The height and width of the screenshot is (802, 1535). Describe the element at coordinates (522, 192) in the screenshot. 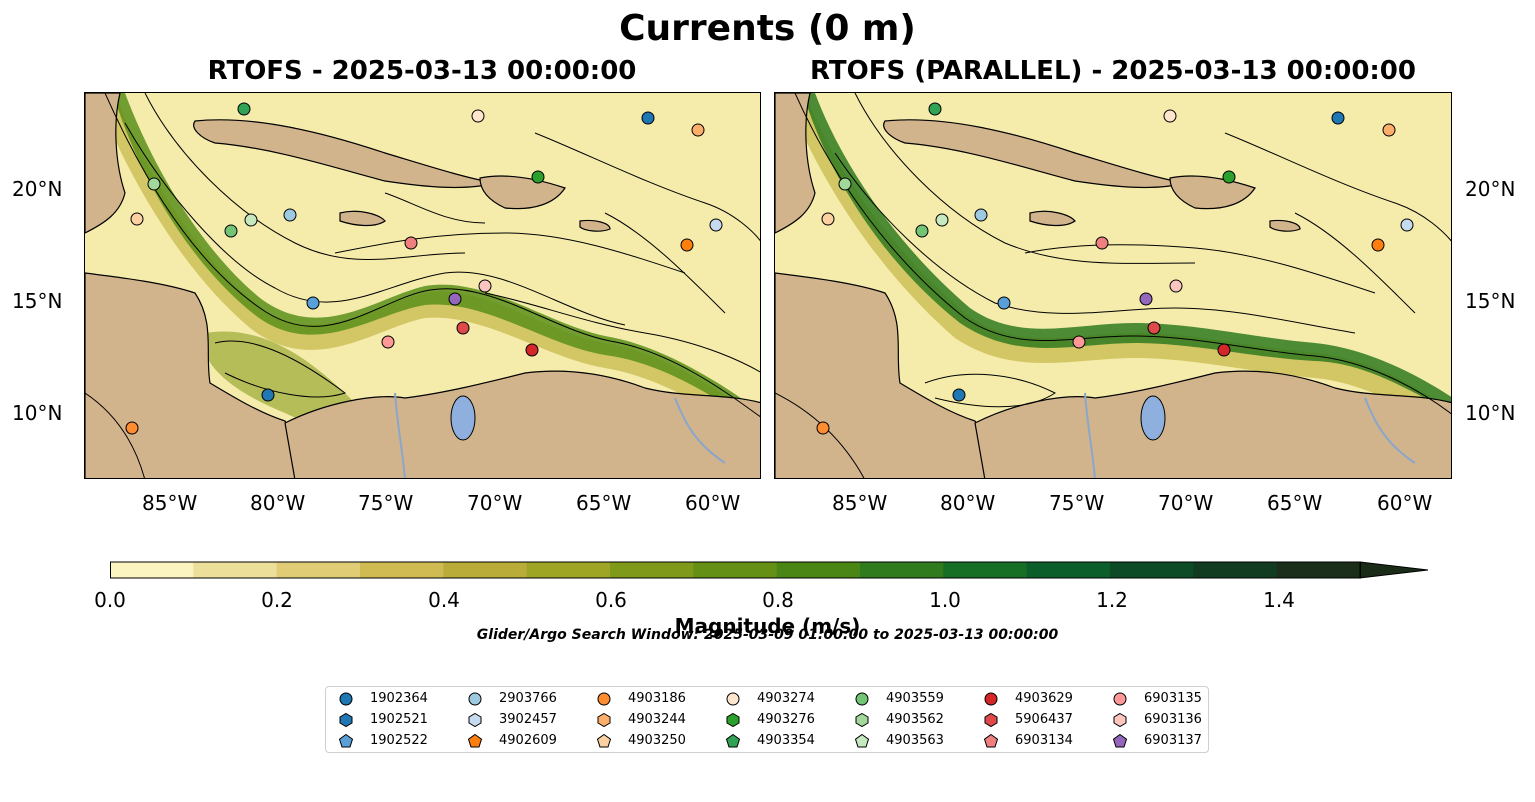

I see `hispaniola-land` at that location.